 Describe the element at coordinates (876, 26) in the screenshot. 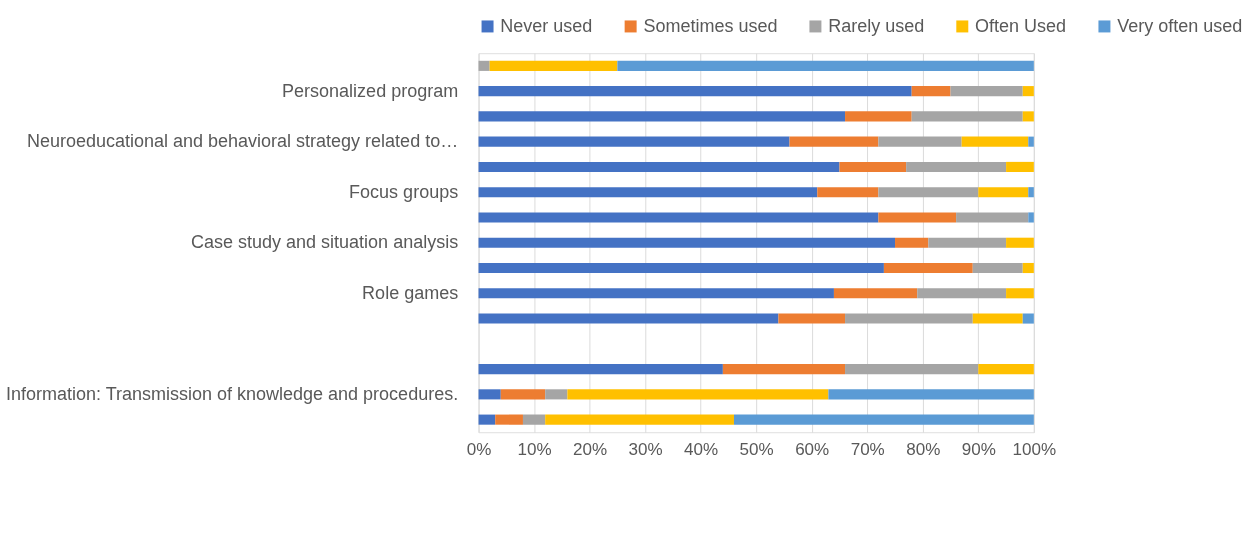

I see `legend-label: Rarely used` at that location.